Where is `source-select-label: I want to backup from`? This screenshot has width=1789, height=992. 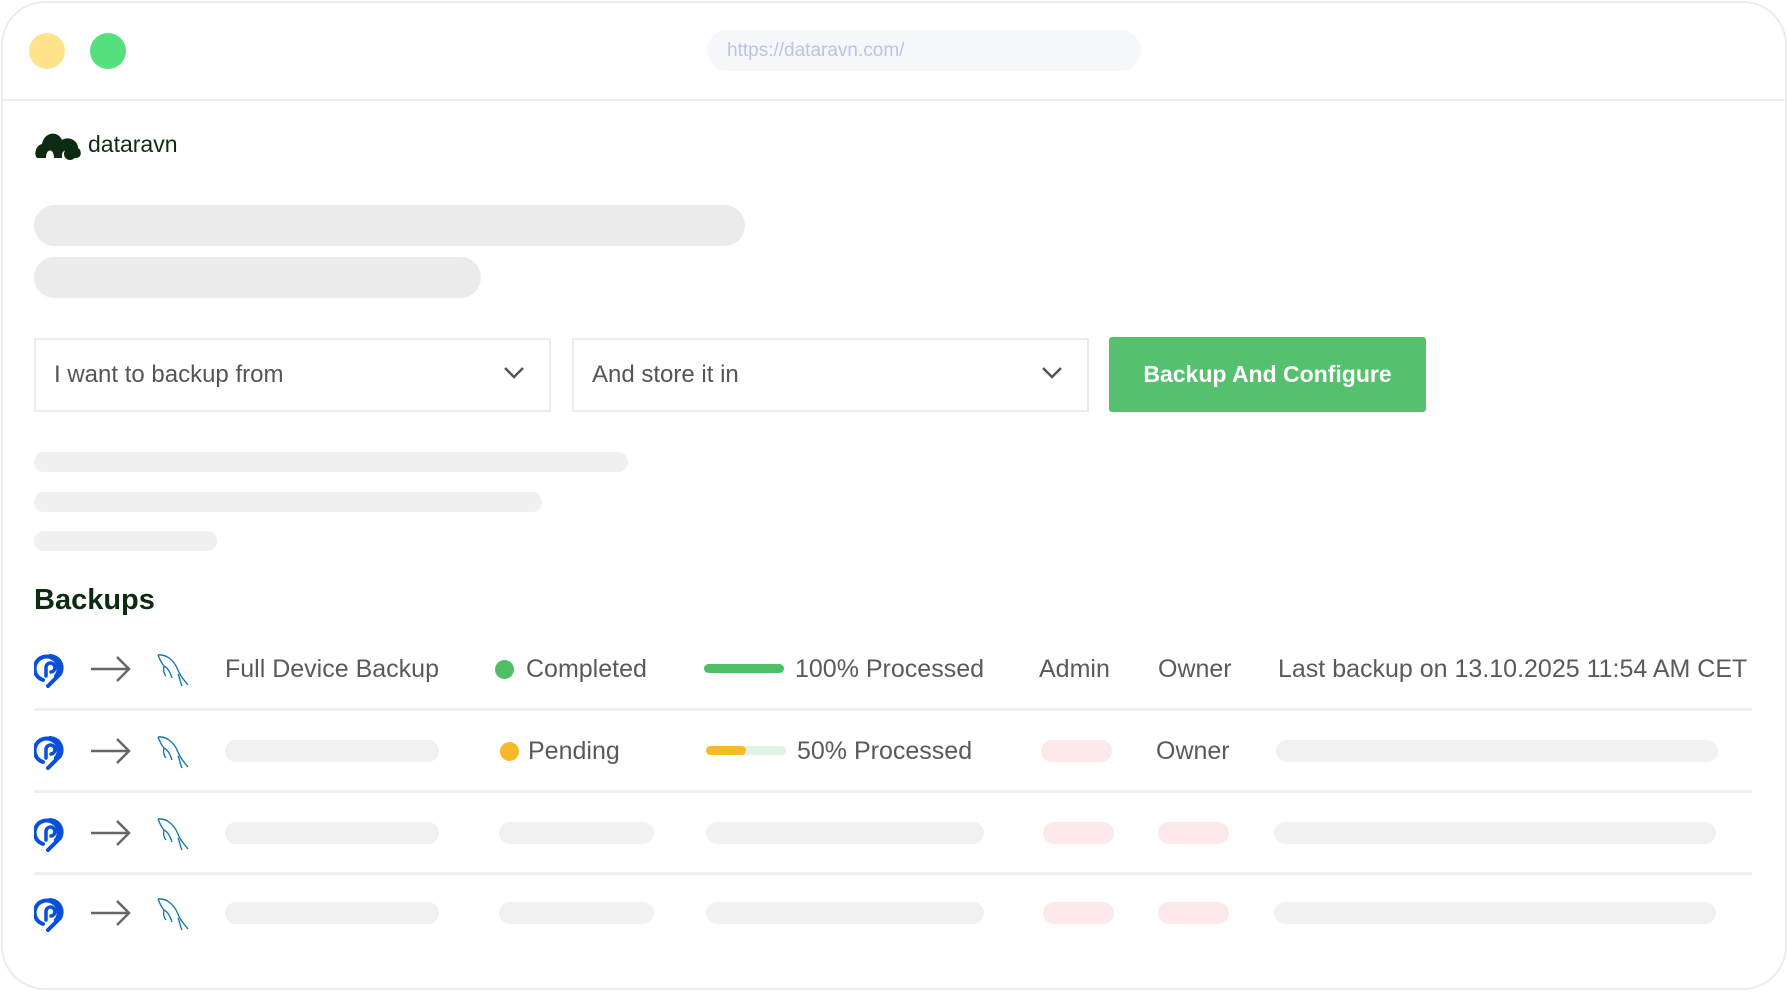 source-select-label: I want to backup from is located at coordinates (169, 374).